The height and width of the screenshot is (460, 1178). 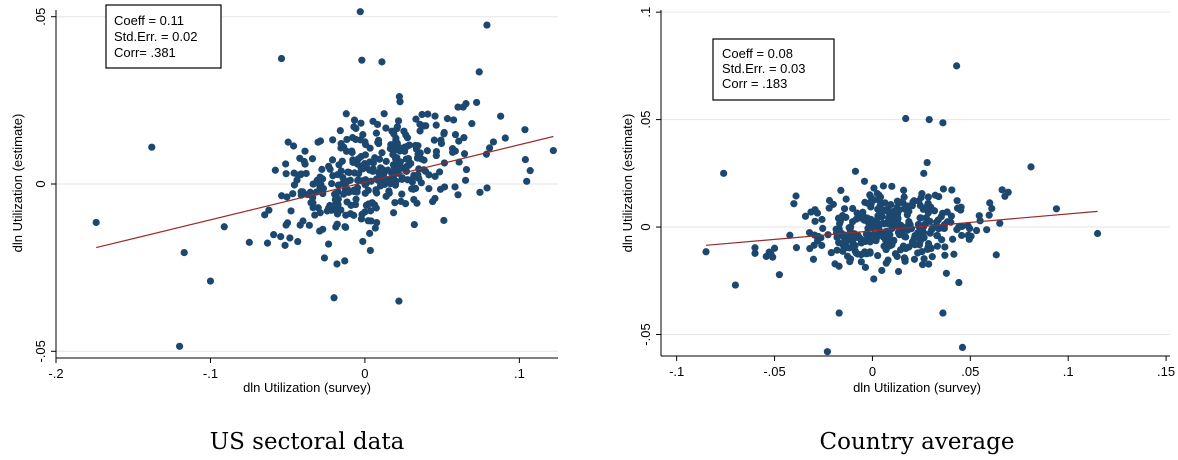 What do you see at coordinates (757, 53) in the screenshot?
I see `right-stat-coeff: Coeff = 0.08` at bounding box center [757, 53].